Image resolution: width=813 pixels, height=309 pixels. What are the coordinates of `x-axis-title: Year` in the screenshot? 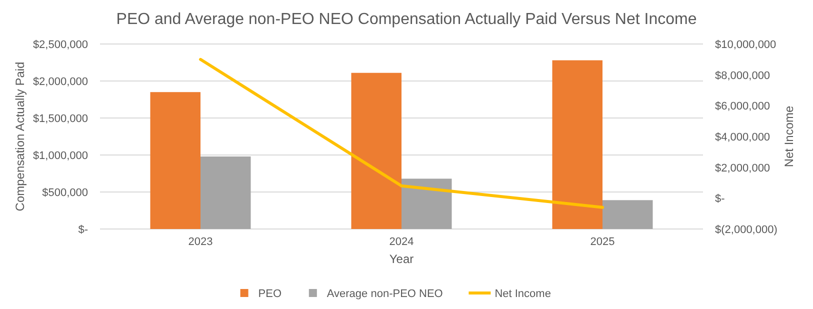 It's located at (401, 259).